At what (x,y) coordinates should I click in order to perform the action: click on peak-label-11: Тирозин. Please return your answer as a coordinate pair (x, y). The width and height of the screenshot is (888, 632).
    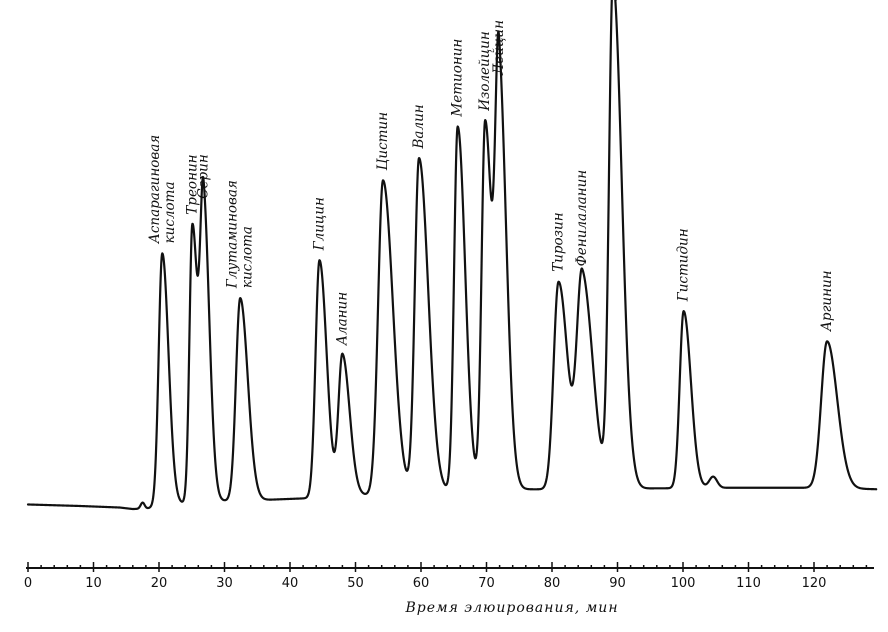
    Looking at the image, I should click on (559, 241).